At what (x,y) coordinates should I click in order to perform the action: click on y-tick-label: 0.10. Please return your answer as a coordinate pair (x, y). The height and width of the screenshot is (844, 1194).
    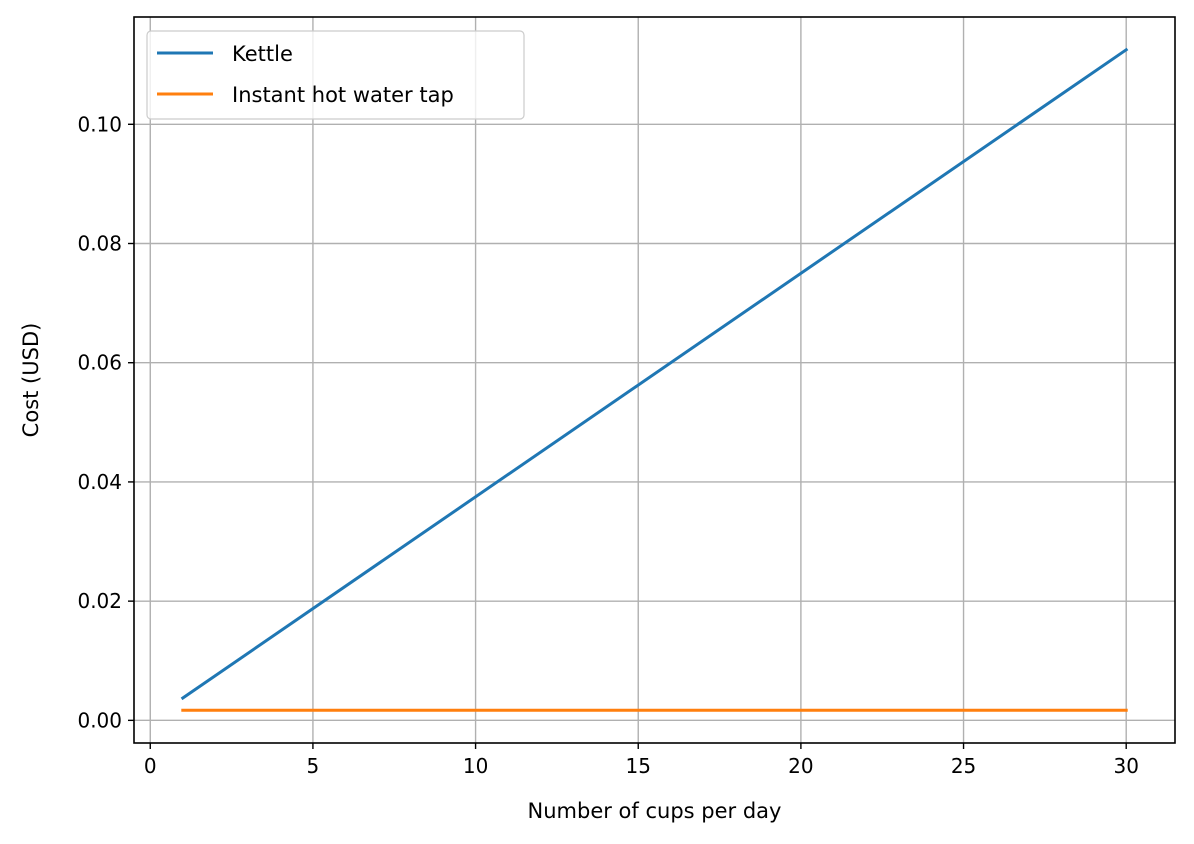
    Looking at the image, I should click on (99, 124).